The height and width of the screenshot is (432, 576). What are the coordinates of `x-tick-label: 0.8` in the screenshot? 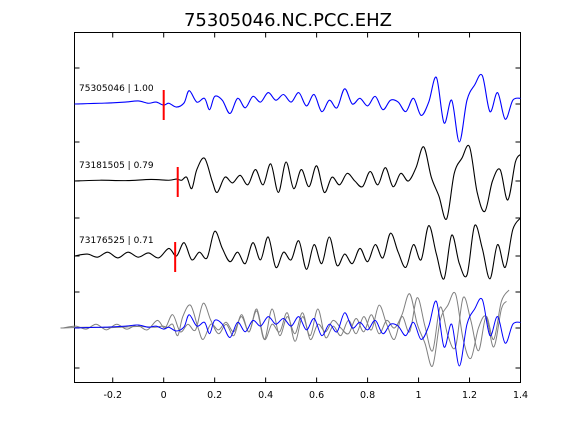 It's located at (367, 395).